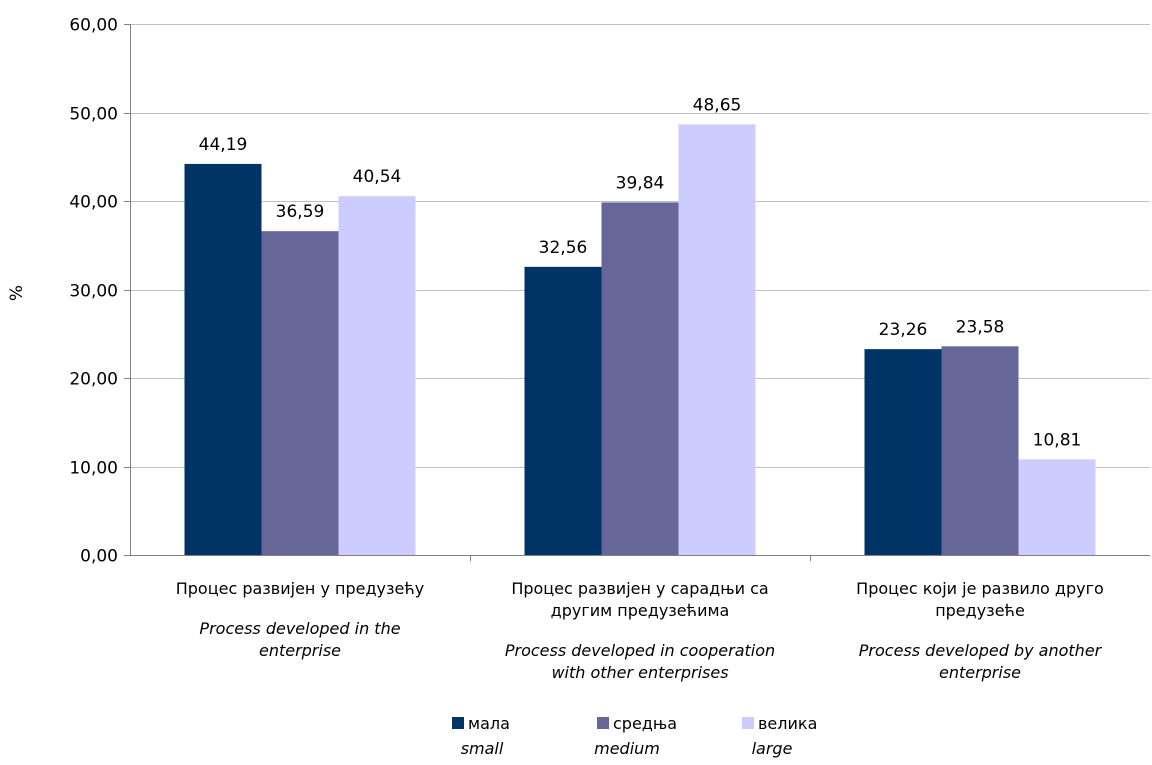 The width and height of the screenshot is (1152, 765). I want to click on y-axis-title: %, so click(17, 293).